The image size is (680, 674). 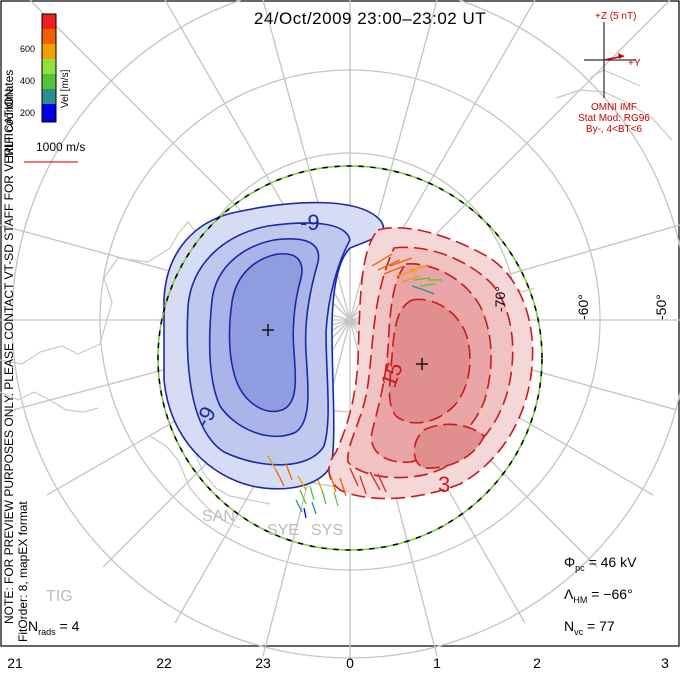 What do you see at coordinates (65, 88) in the screenshot?
I see `colorbar-title: Vel [m/s]` at bounding box center [65, 88].